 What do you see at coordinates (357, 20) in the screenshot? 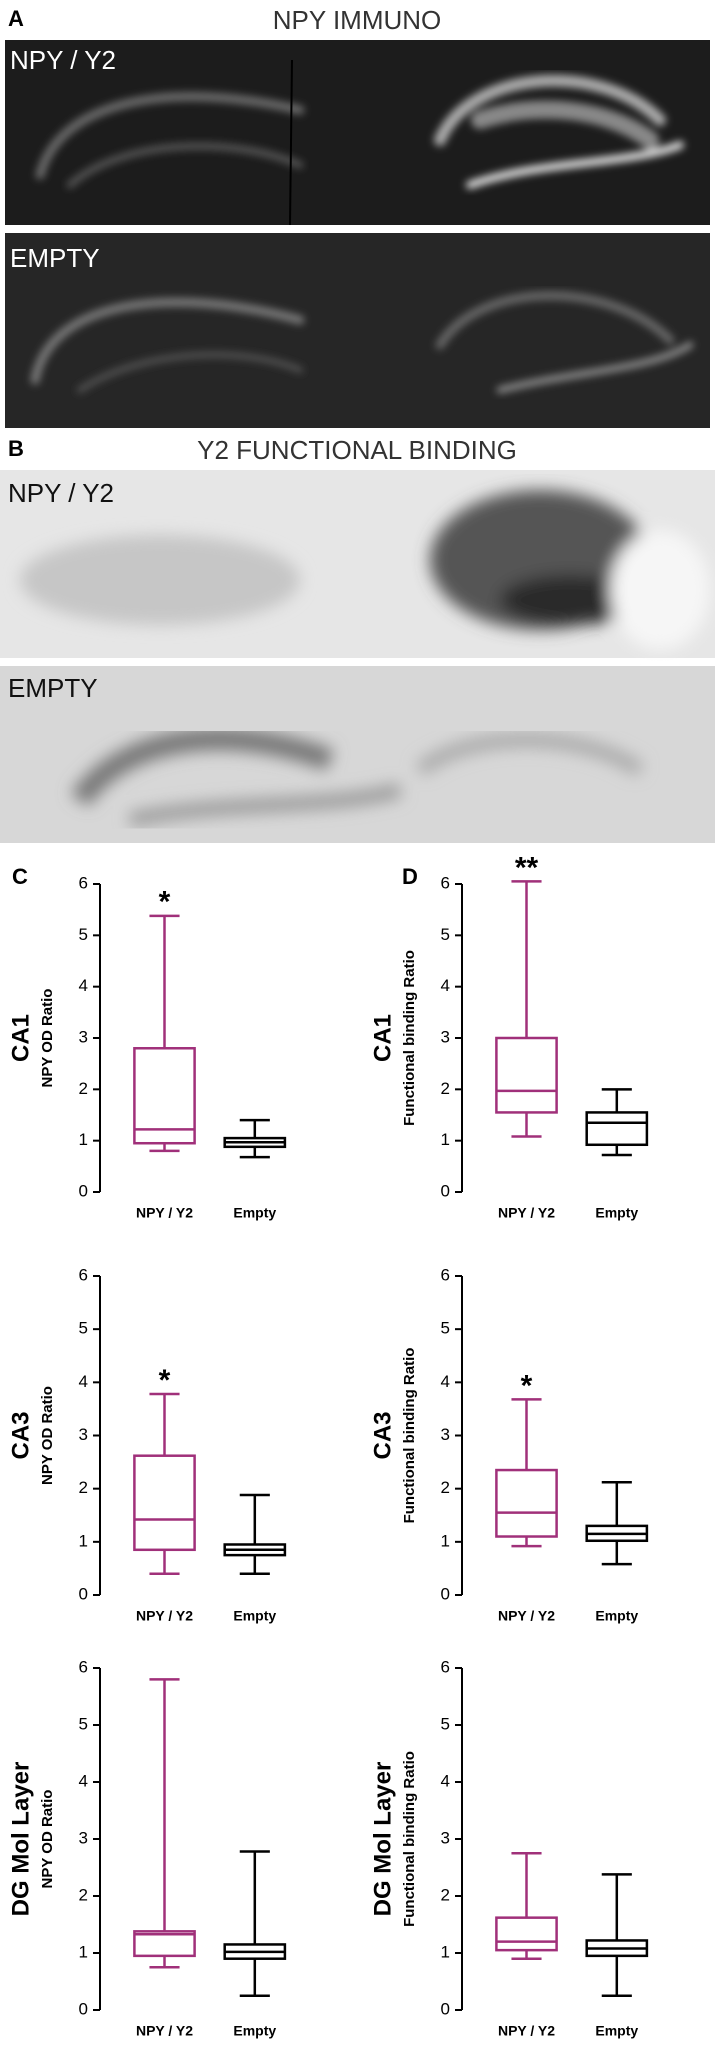
I see `panel-title: NPY IMMUNO` at bounding box center [357, 20].